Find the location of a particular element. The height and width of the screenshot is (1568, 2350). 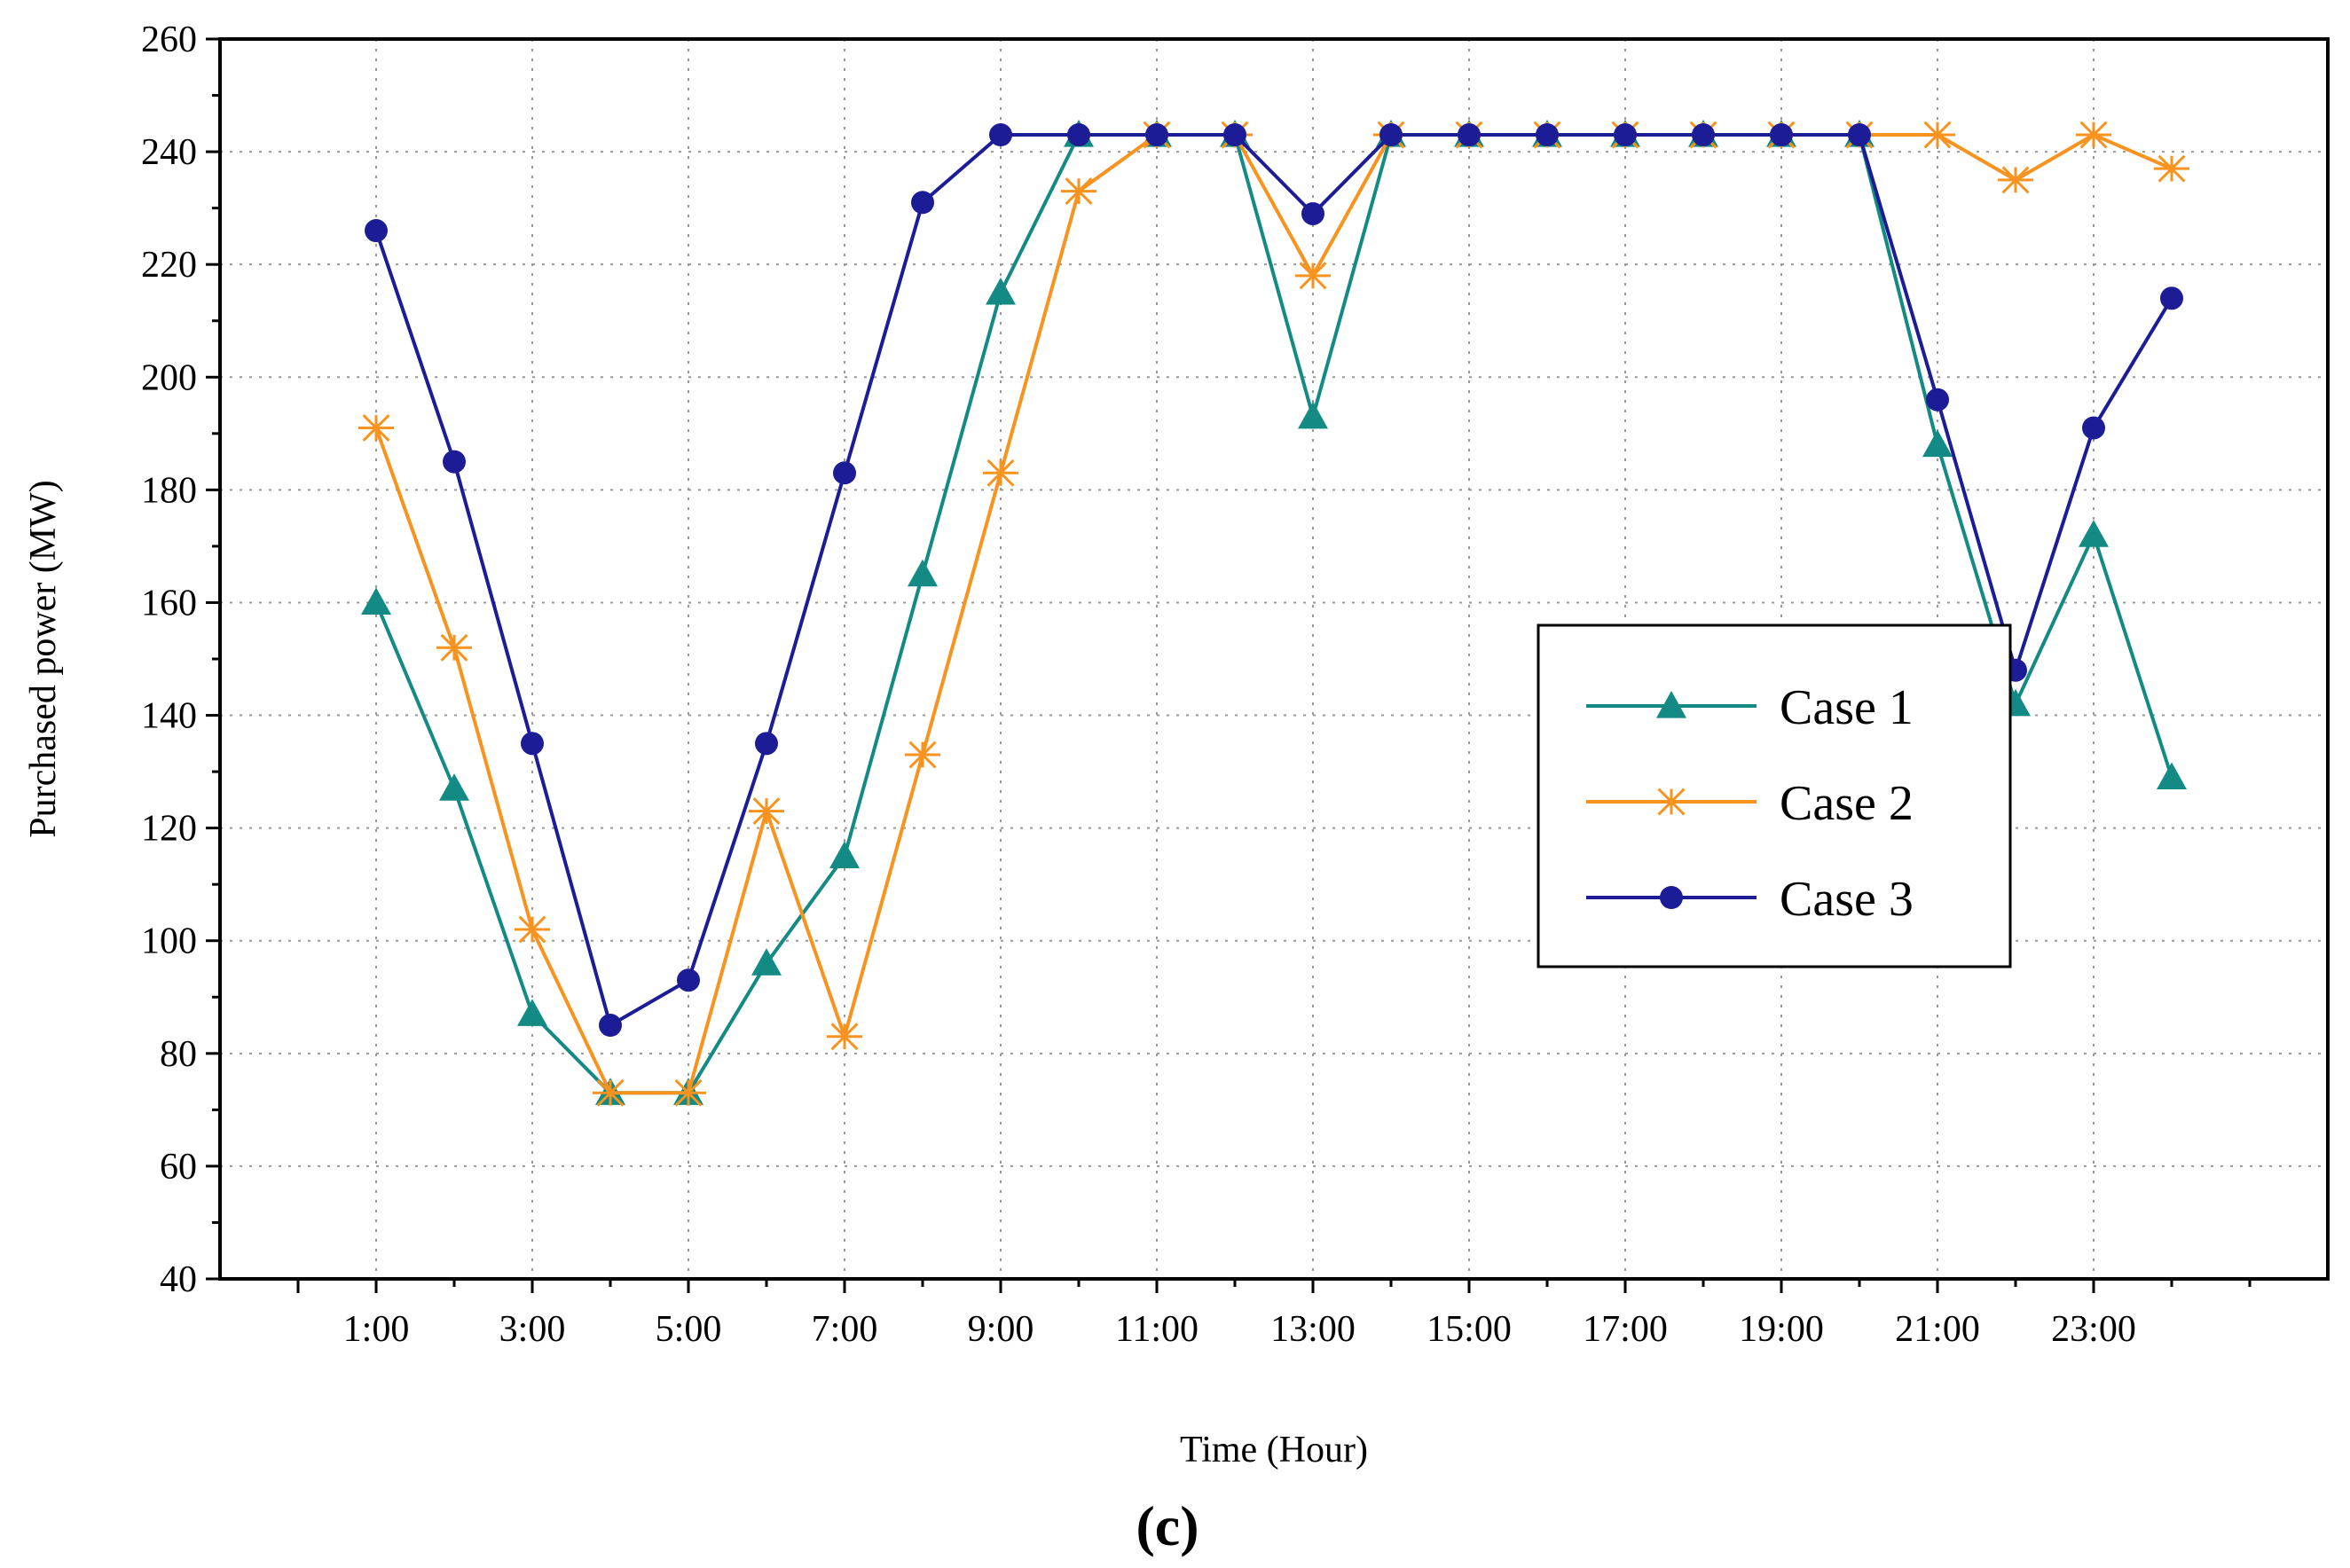

legend-box is located at coordinates (1775, 795).